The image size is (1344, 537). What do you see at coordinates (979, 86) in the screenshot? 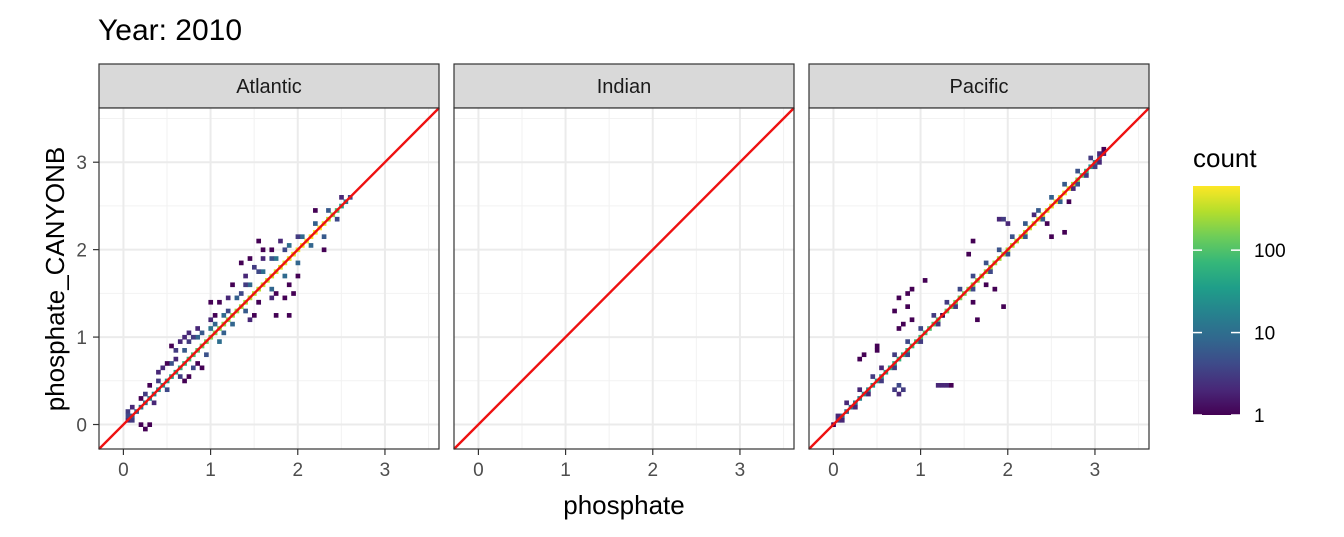
I see `strip-pacific` at bounding box center [979, 86].